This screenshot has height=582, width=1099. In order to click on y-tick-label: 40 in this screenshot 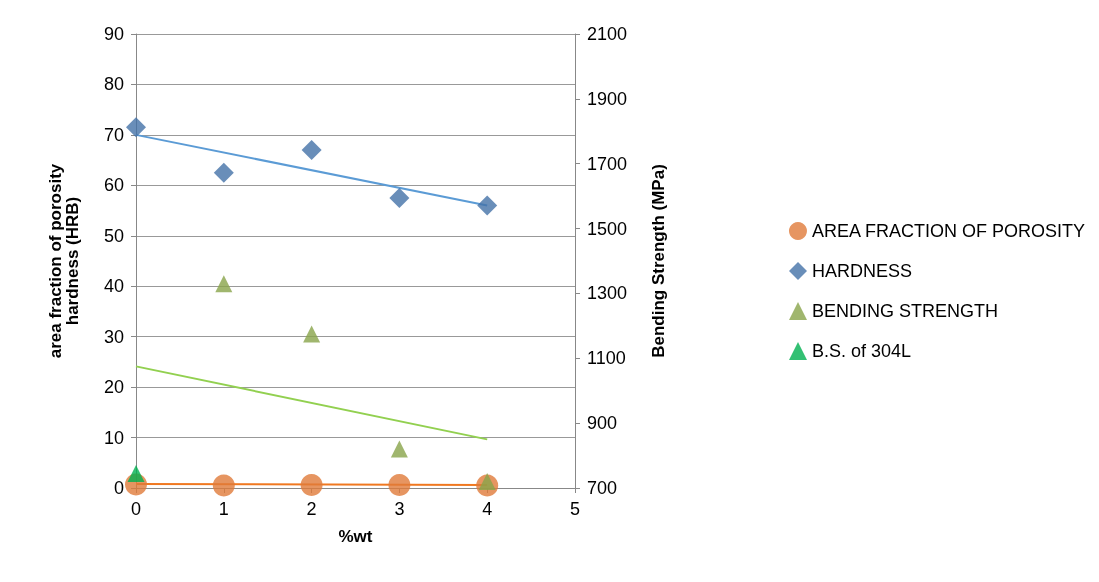, I will do `click(113, 286)`.